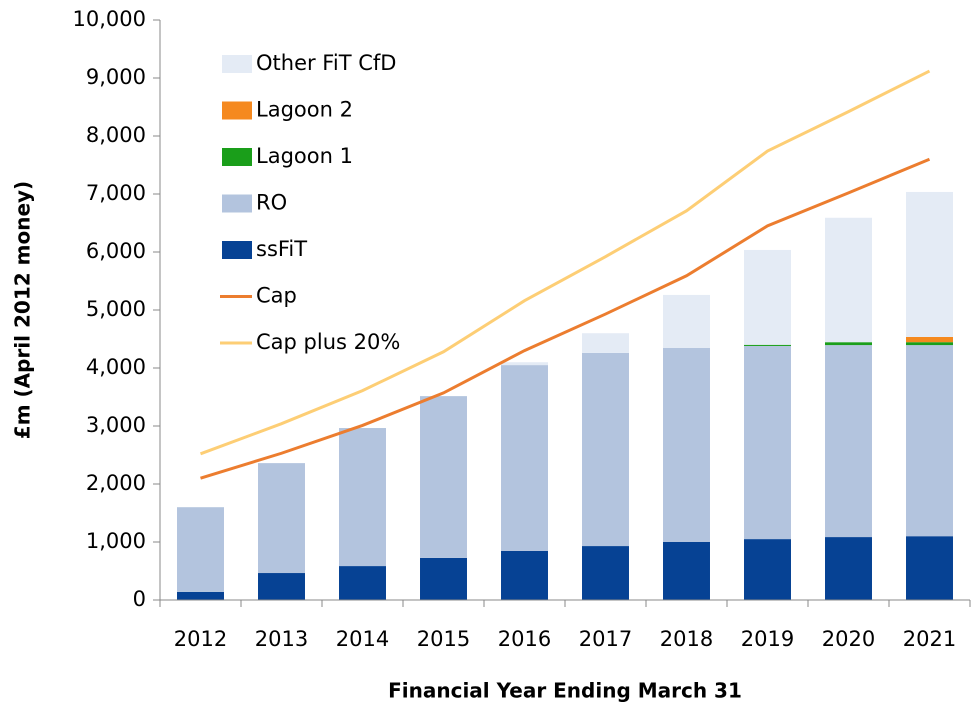 The image size is (971, 711). I want to click on x-tick-label: 2018, so click(686, 639).